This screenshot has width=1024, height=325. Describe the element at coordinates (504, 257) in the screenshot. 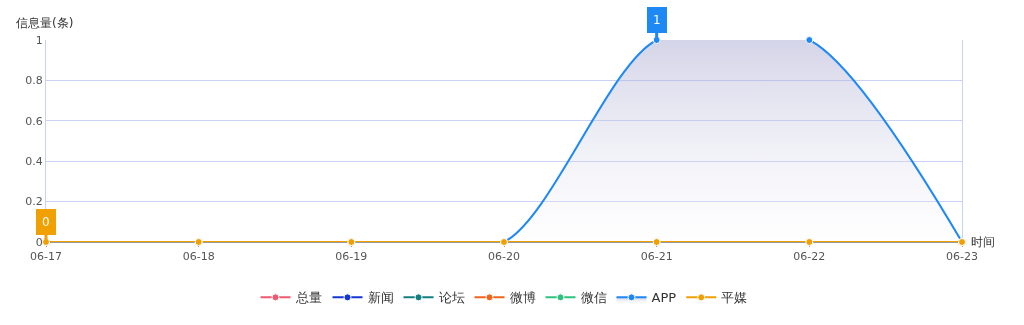

I see `x-tick-label: 06-20` at that location.